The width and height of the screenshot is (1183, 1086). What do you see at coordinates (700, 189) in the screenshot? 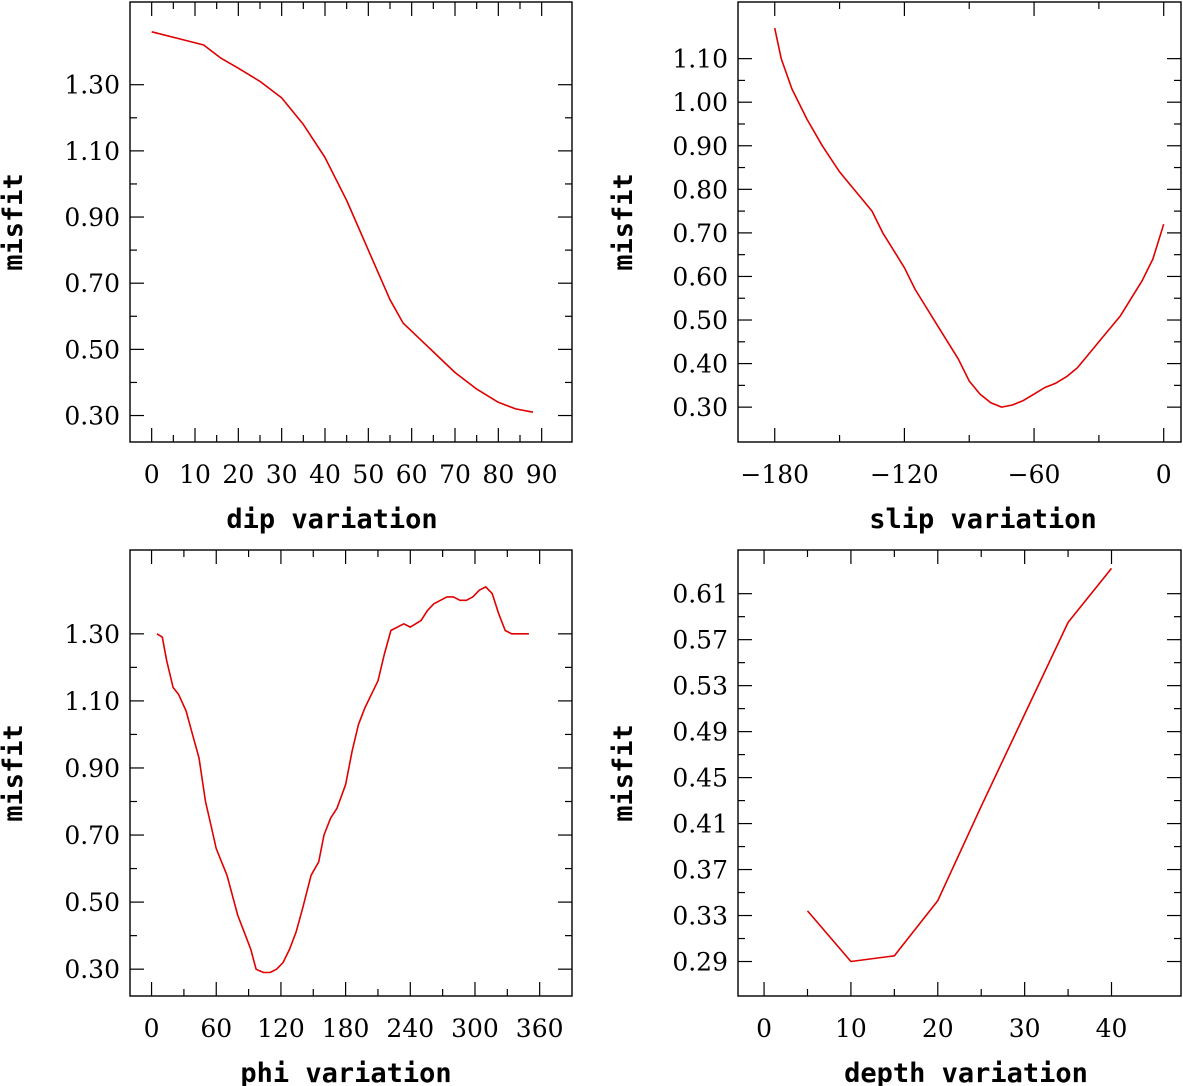
I see `y-tick-label: 0.80` at bounding box center [700, 189].